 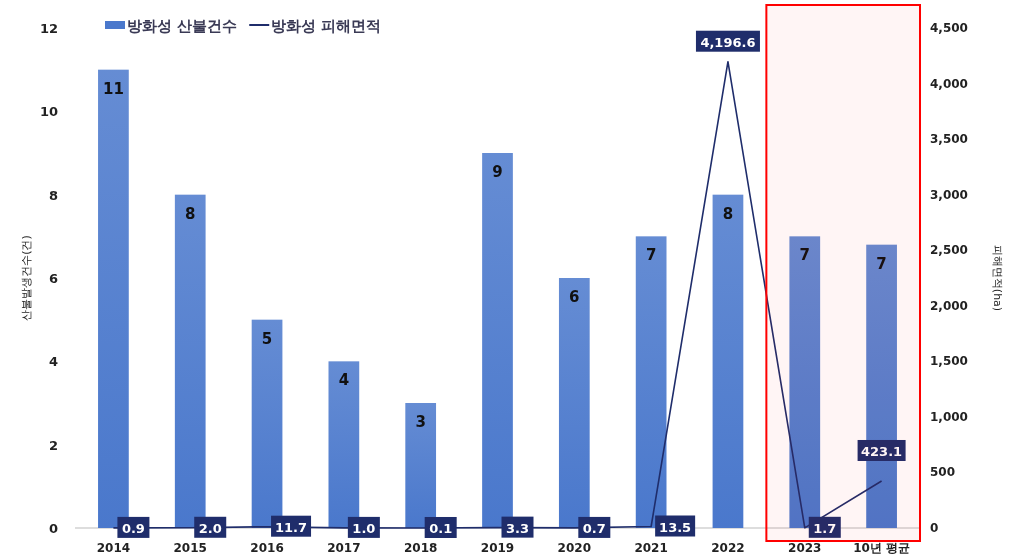 I want to click on x-tick-label: 10년 평균, so click(x=882, y=548).